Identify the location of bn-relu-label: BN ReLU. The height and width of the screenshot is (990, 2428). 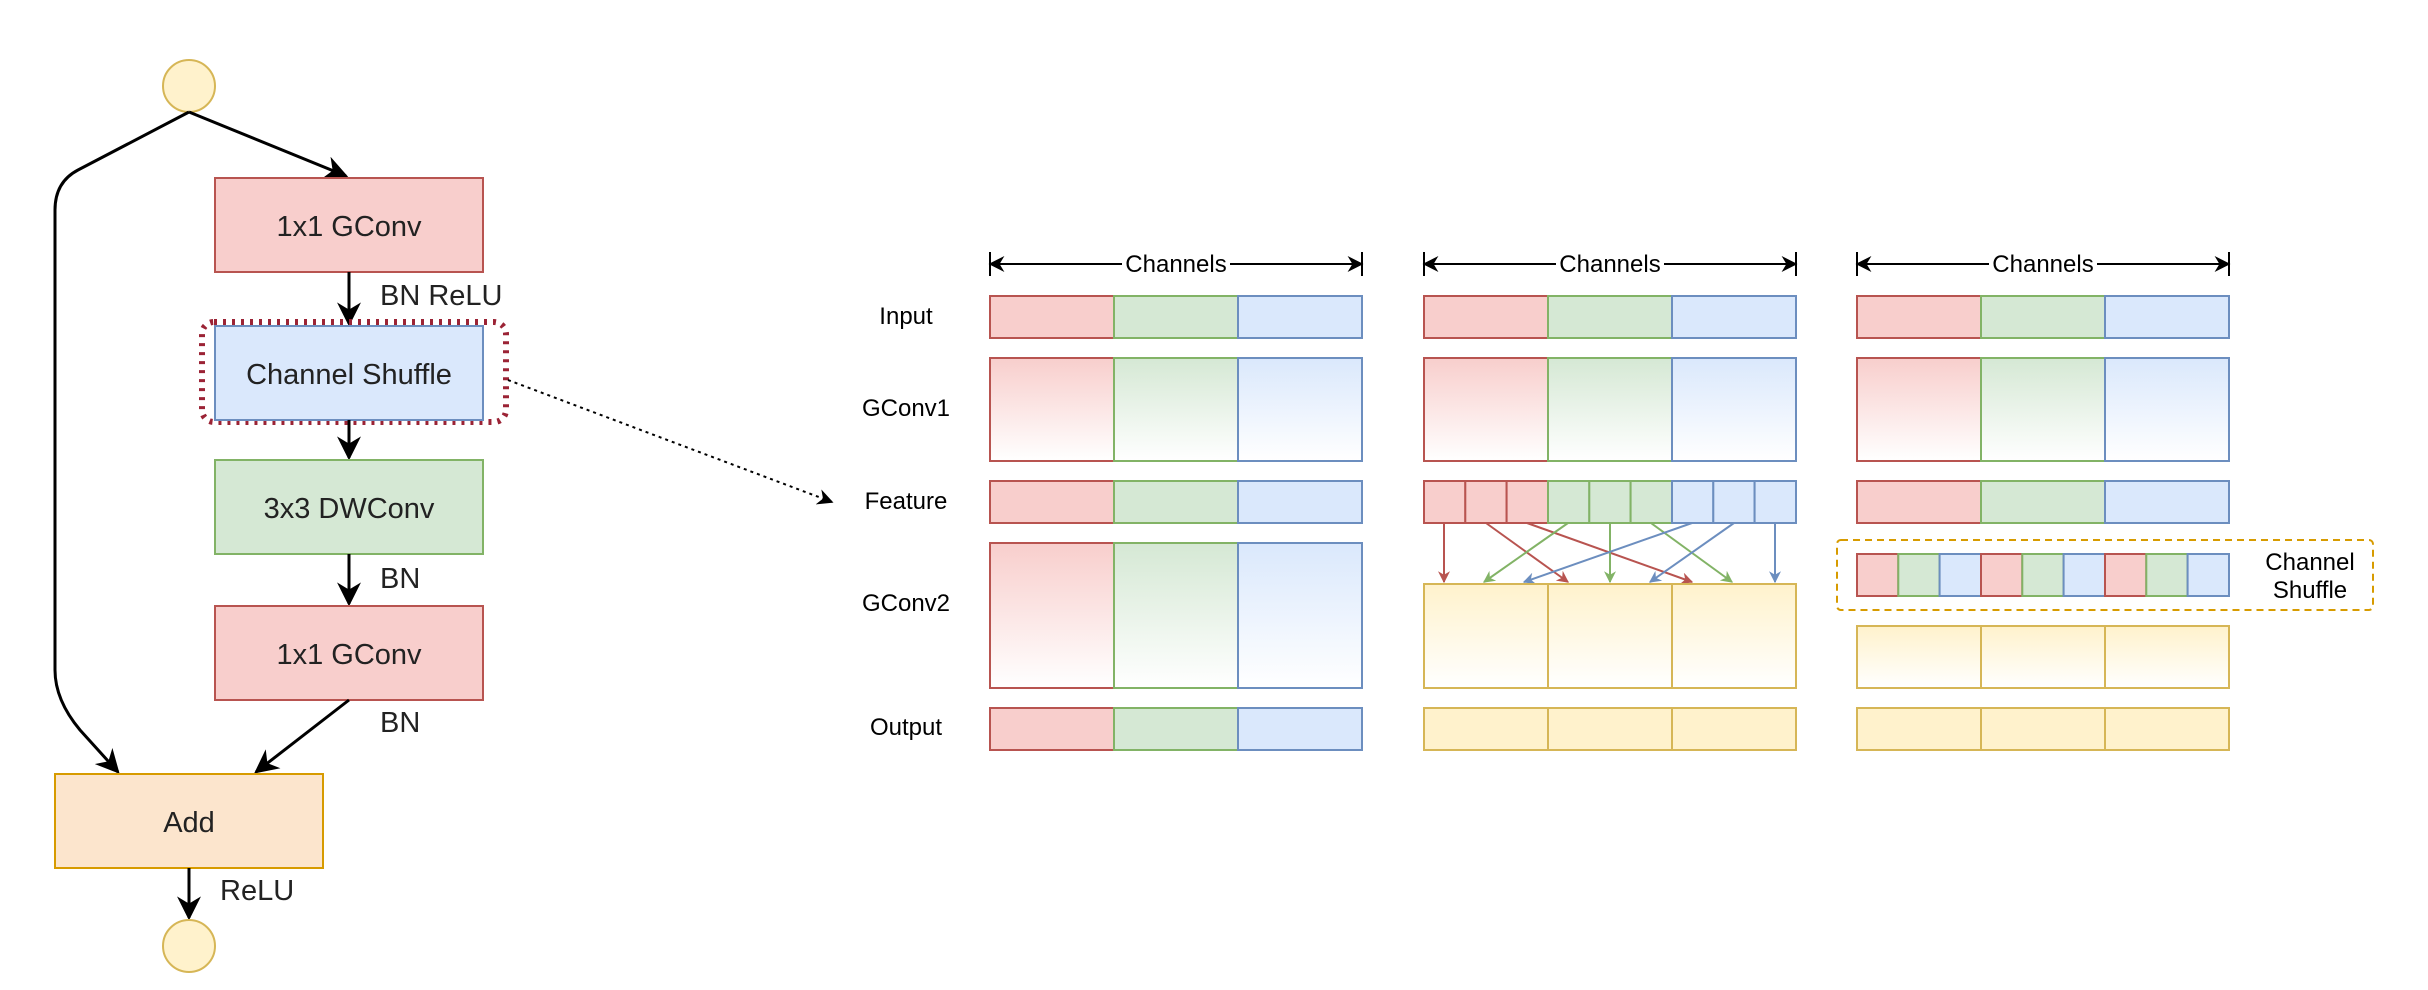
(441, 296).